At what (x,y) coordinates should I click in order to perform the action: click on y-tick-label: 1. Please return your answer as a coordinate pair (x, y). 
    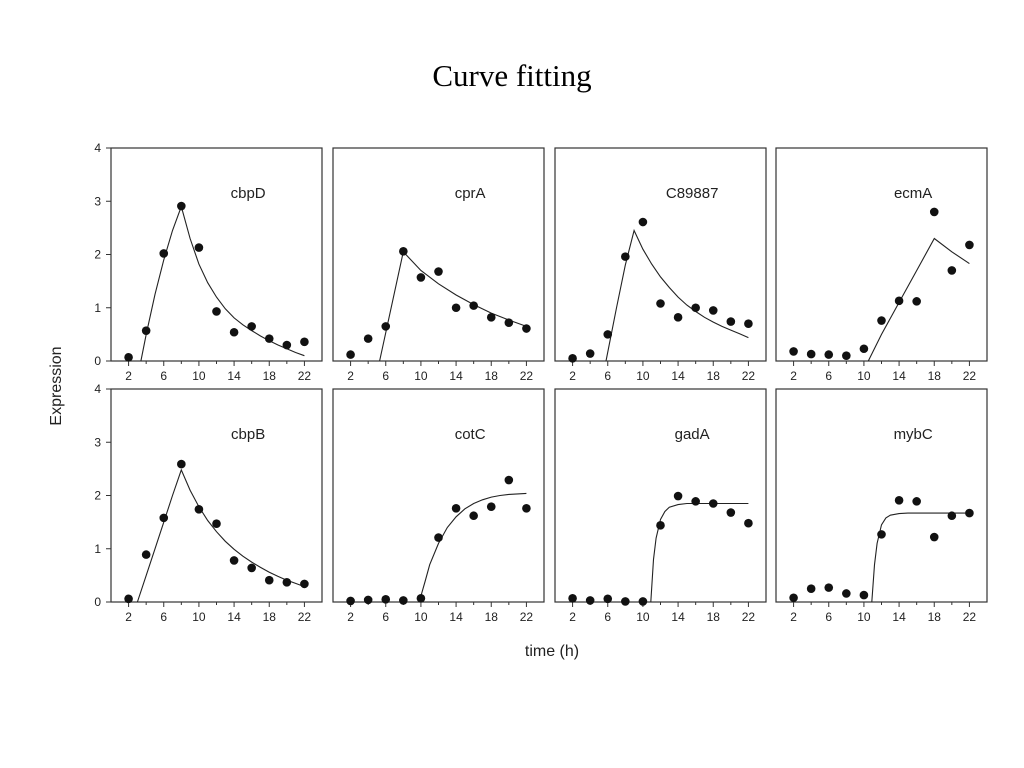
    Looking at the image, I should click on (97, 549).